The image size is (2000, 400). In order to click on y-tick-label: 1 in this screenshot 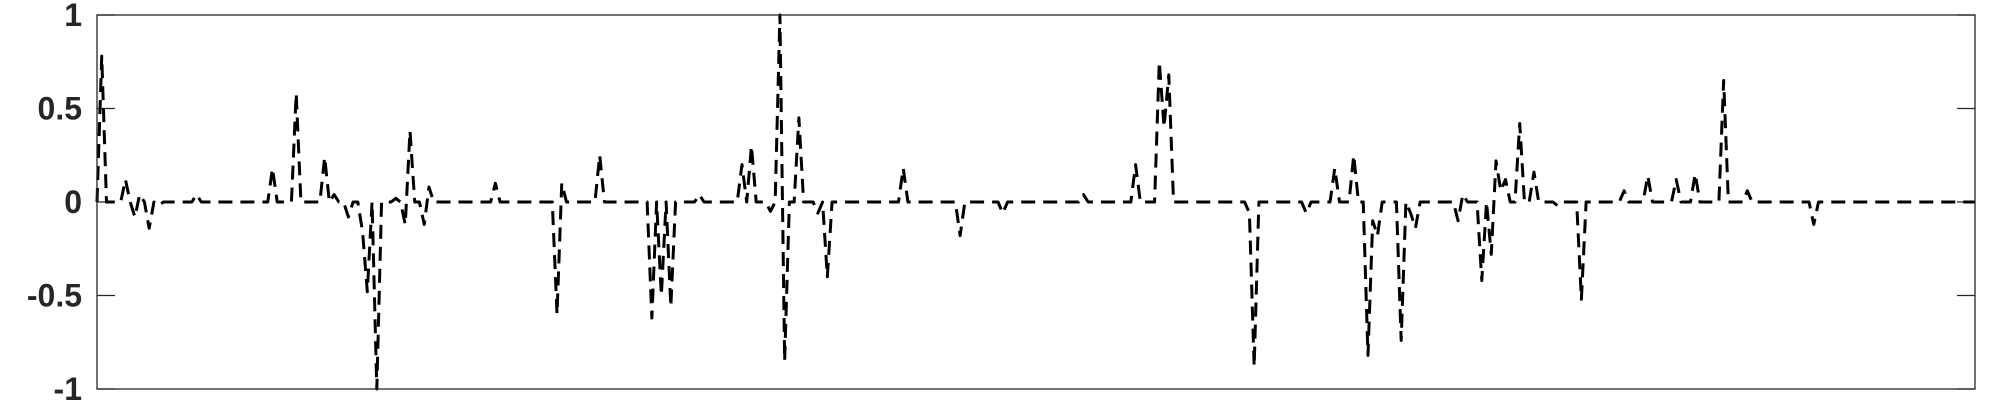, I will do `click(73, 16)`.